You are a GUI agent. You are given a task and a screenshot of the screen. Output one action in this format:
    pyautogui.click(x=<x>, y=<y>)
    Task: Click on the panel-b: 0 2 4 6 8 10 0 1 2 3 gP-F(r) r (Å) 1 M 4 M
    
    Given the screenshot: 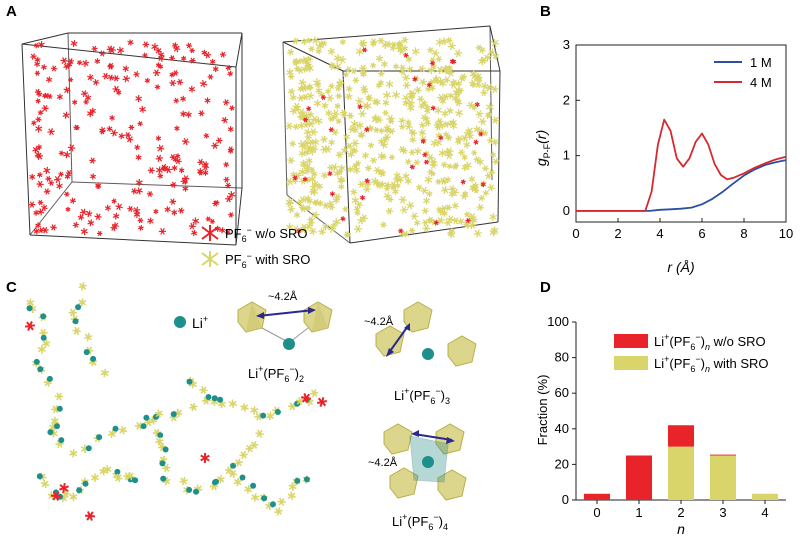 What is the action you would take?
    pyautogui.click(x=663, y=156)
    